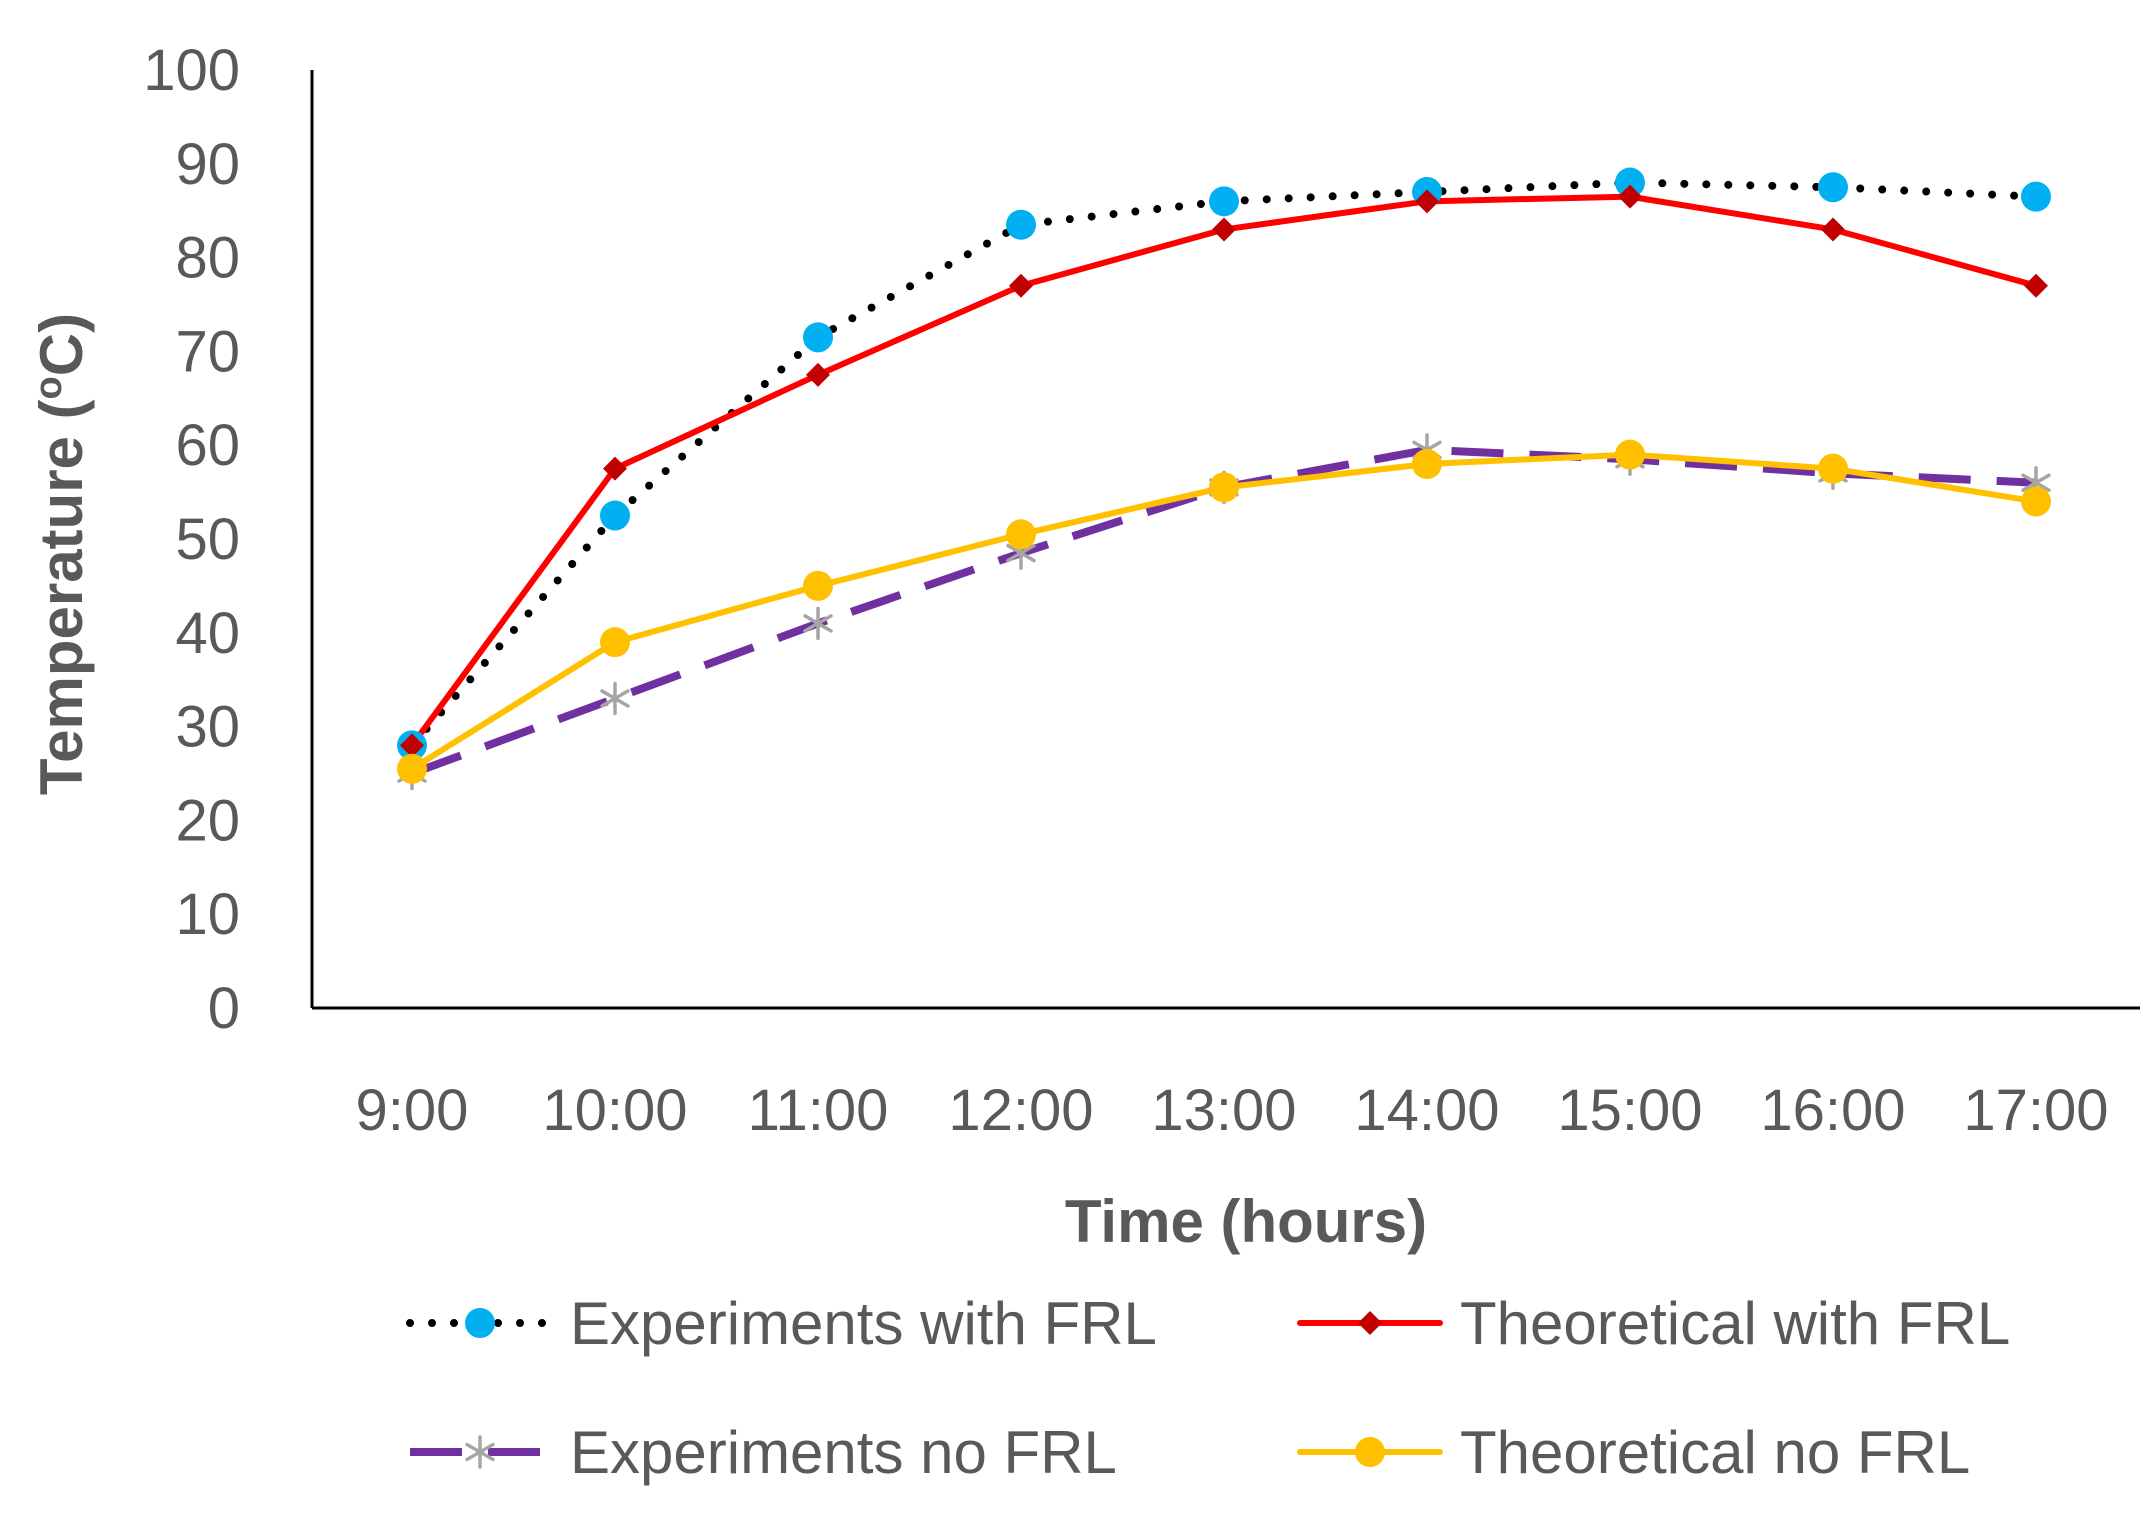 The width and height of the screenshot is (2155, 1521). Describe the element at coordinates (207, 914) in the screenshot. I see `y-tick-label: 10` at that location.